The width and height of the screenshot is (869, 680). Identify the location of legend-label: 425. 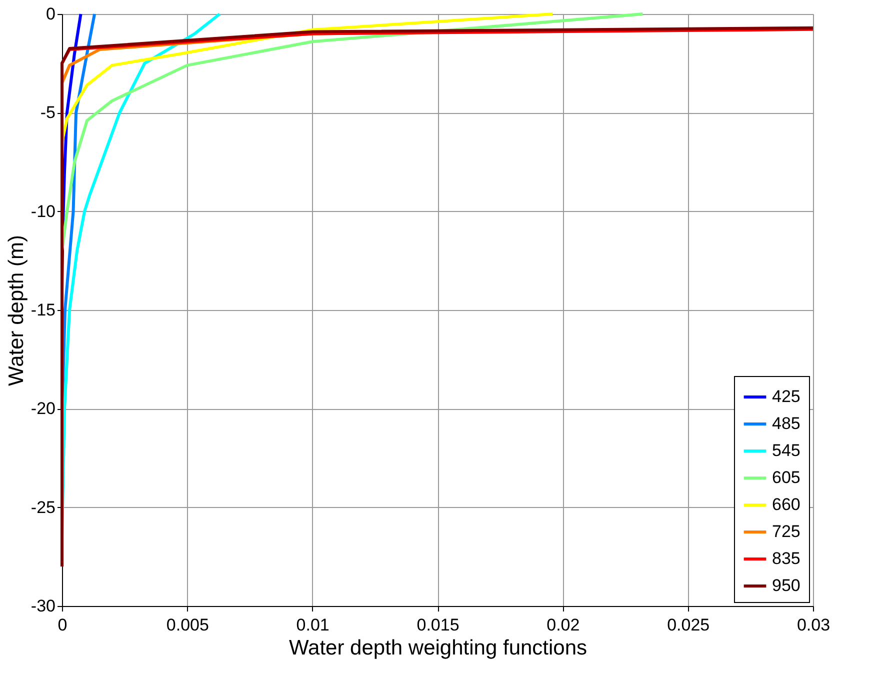
(786, 396).